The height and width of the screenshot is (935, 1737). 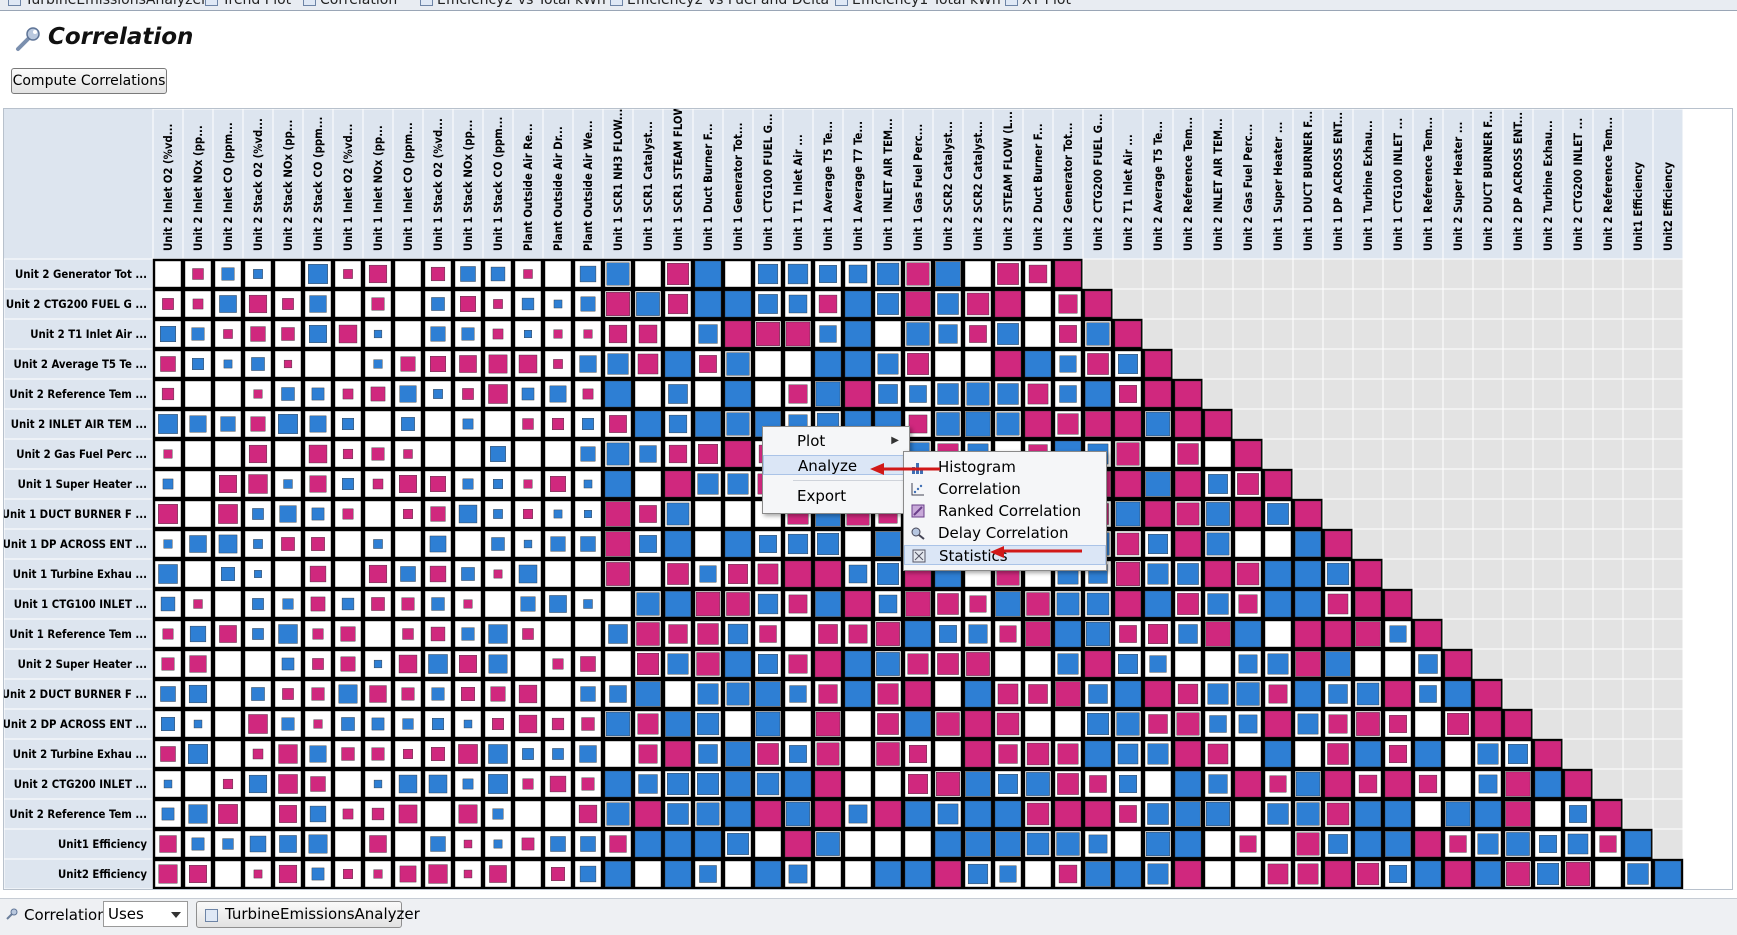 I want to click on submenu-item-ranked-correlation: Ranked Correlation, so click(x=1005, y=511).